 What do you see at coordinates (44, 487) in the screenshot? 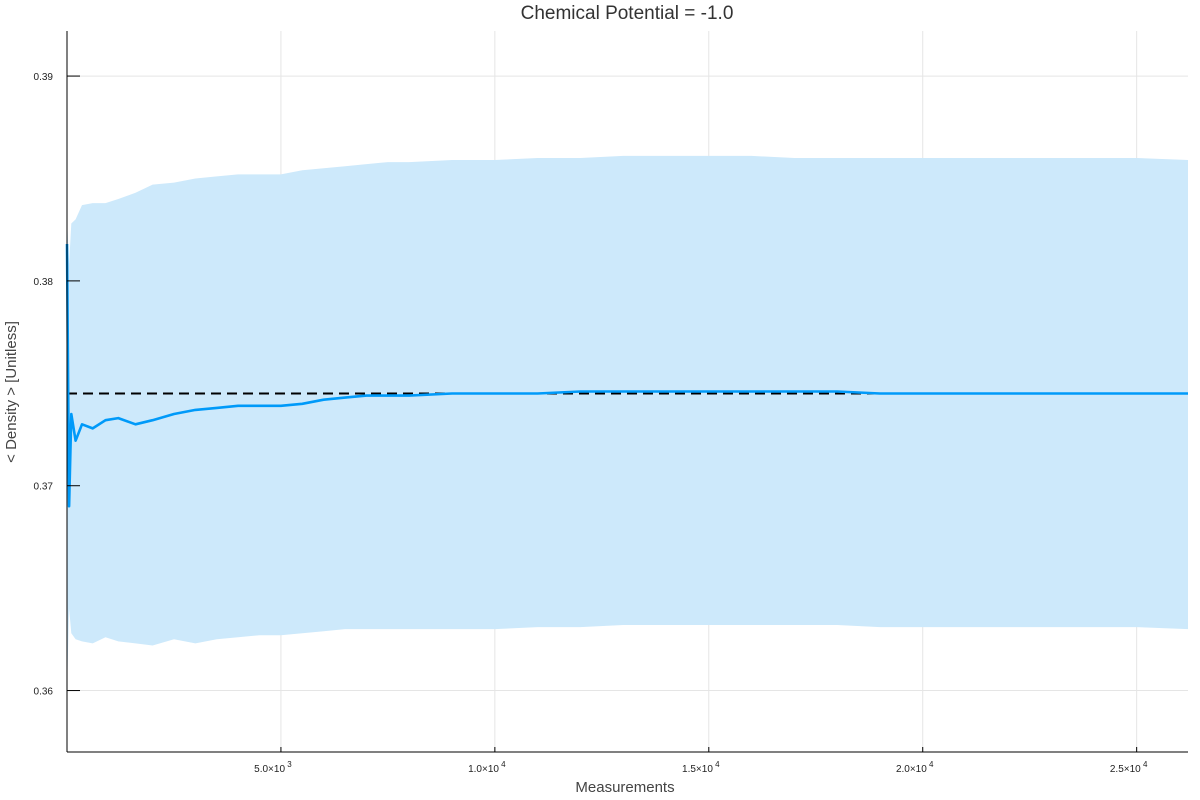
I see `y-tick-label-1: 0.37` at bounding box center [44, 487].